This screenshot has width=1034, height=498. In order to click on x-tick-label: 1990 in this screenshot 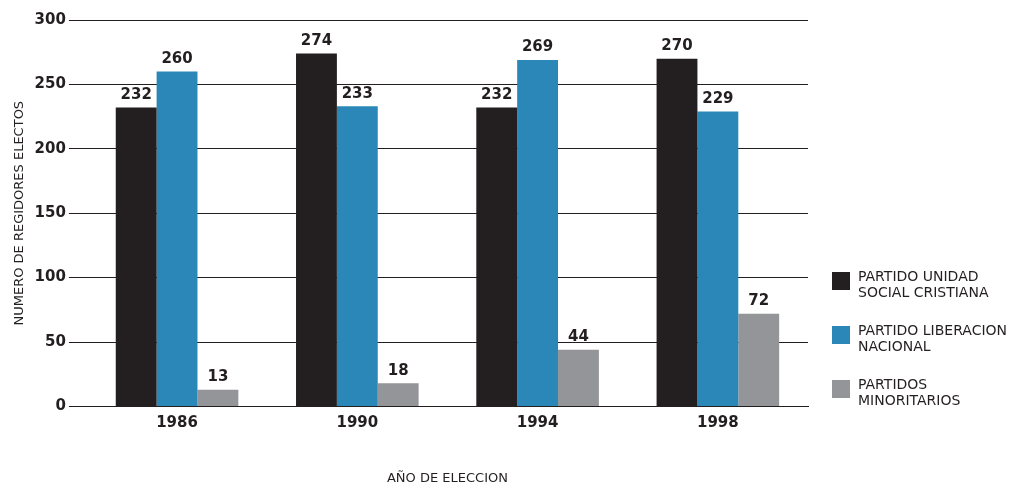, I will do `click(357, 422)`.